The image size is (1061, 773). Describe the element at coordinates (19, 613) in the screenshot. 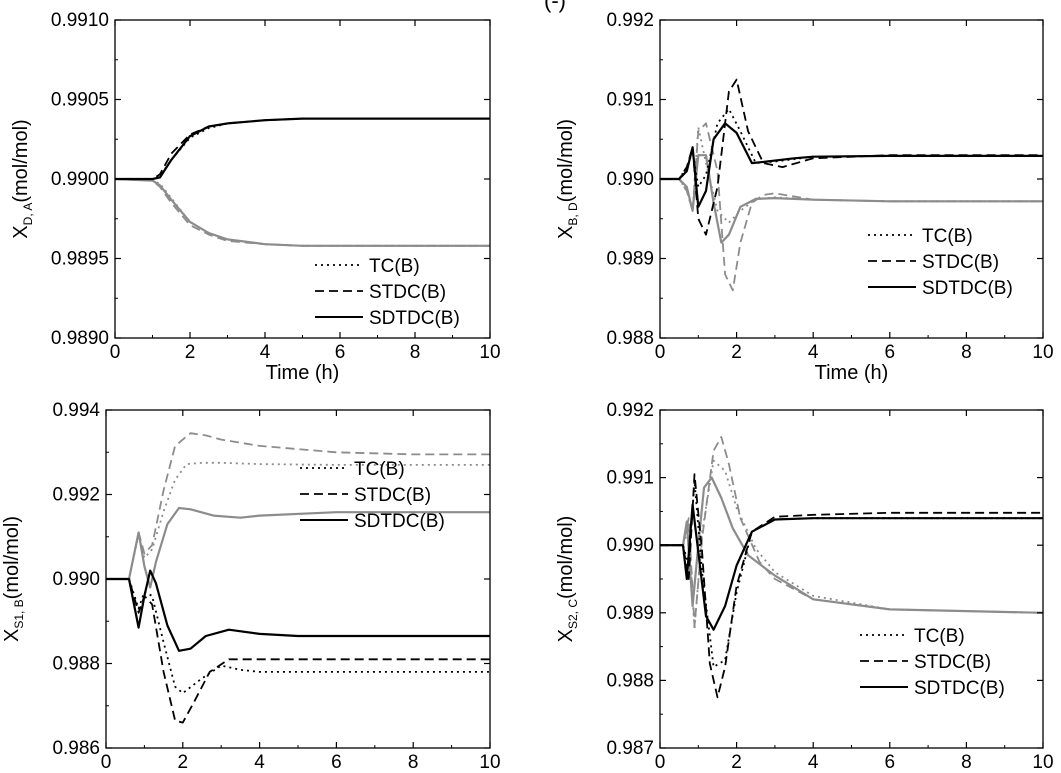

I see `y-axis-title-subscript: S1, B` at that location.